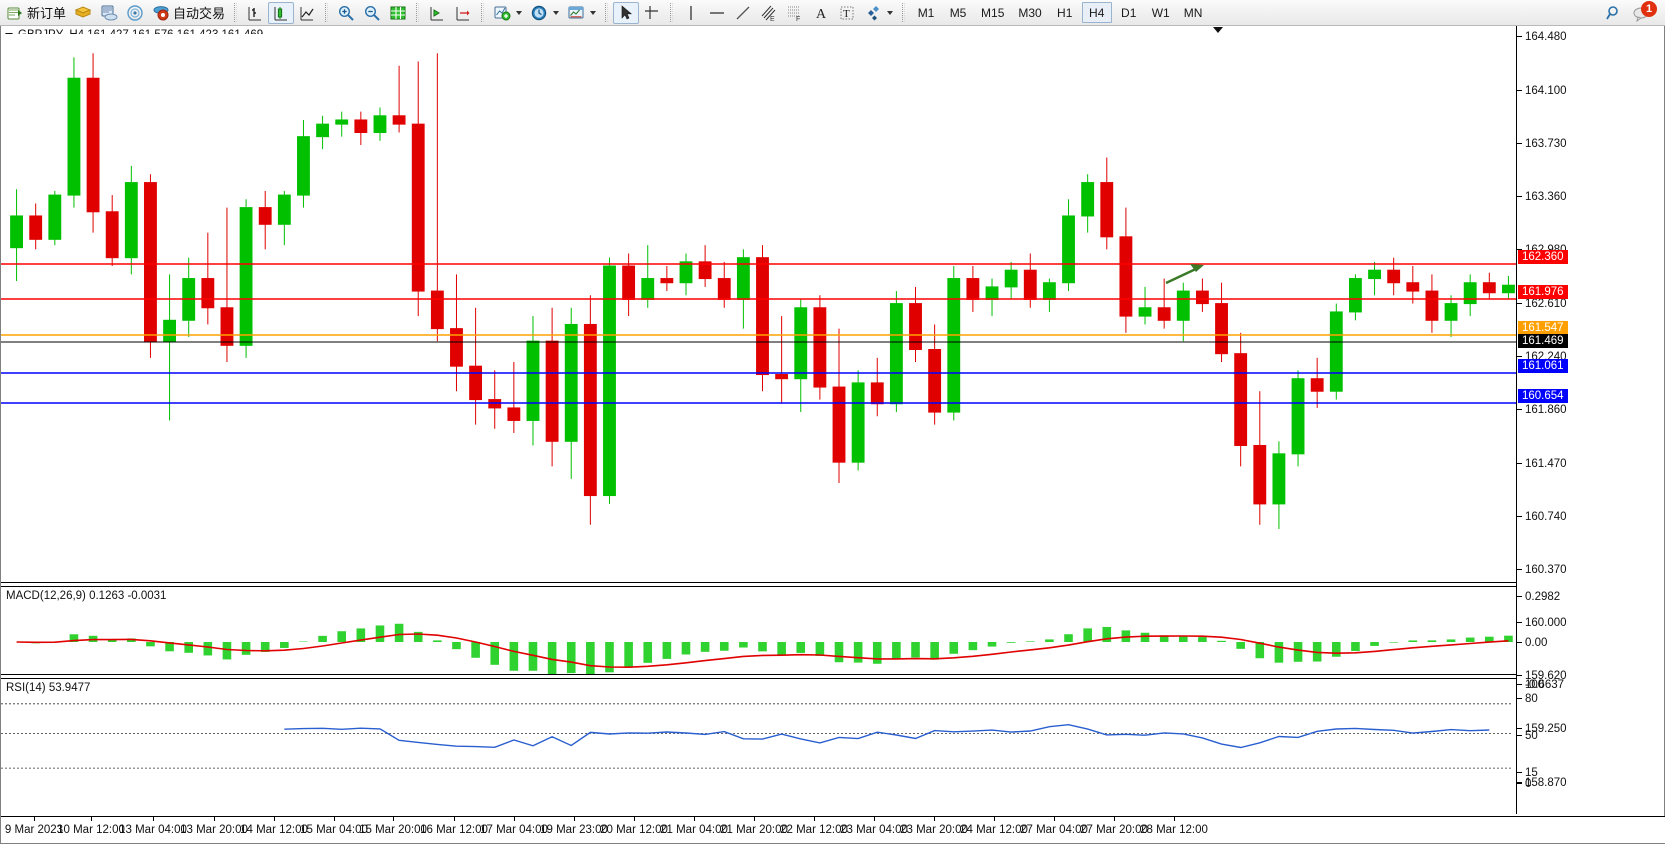  I want to click on data-window-button, so click(109, 13).